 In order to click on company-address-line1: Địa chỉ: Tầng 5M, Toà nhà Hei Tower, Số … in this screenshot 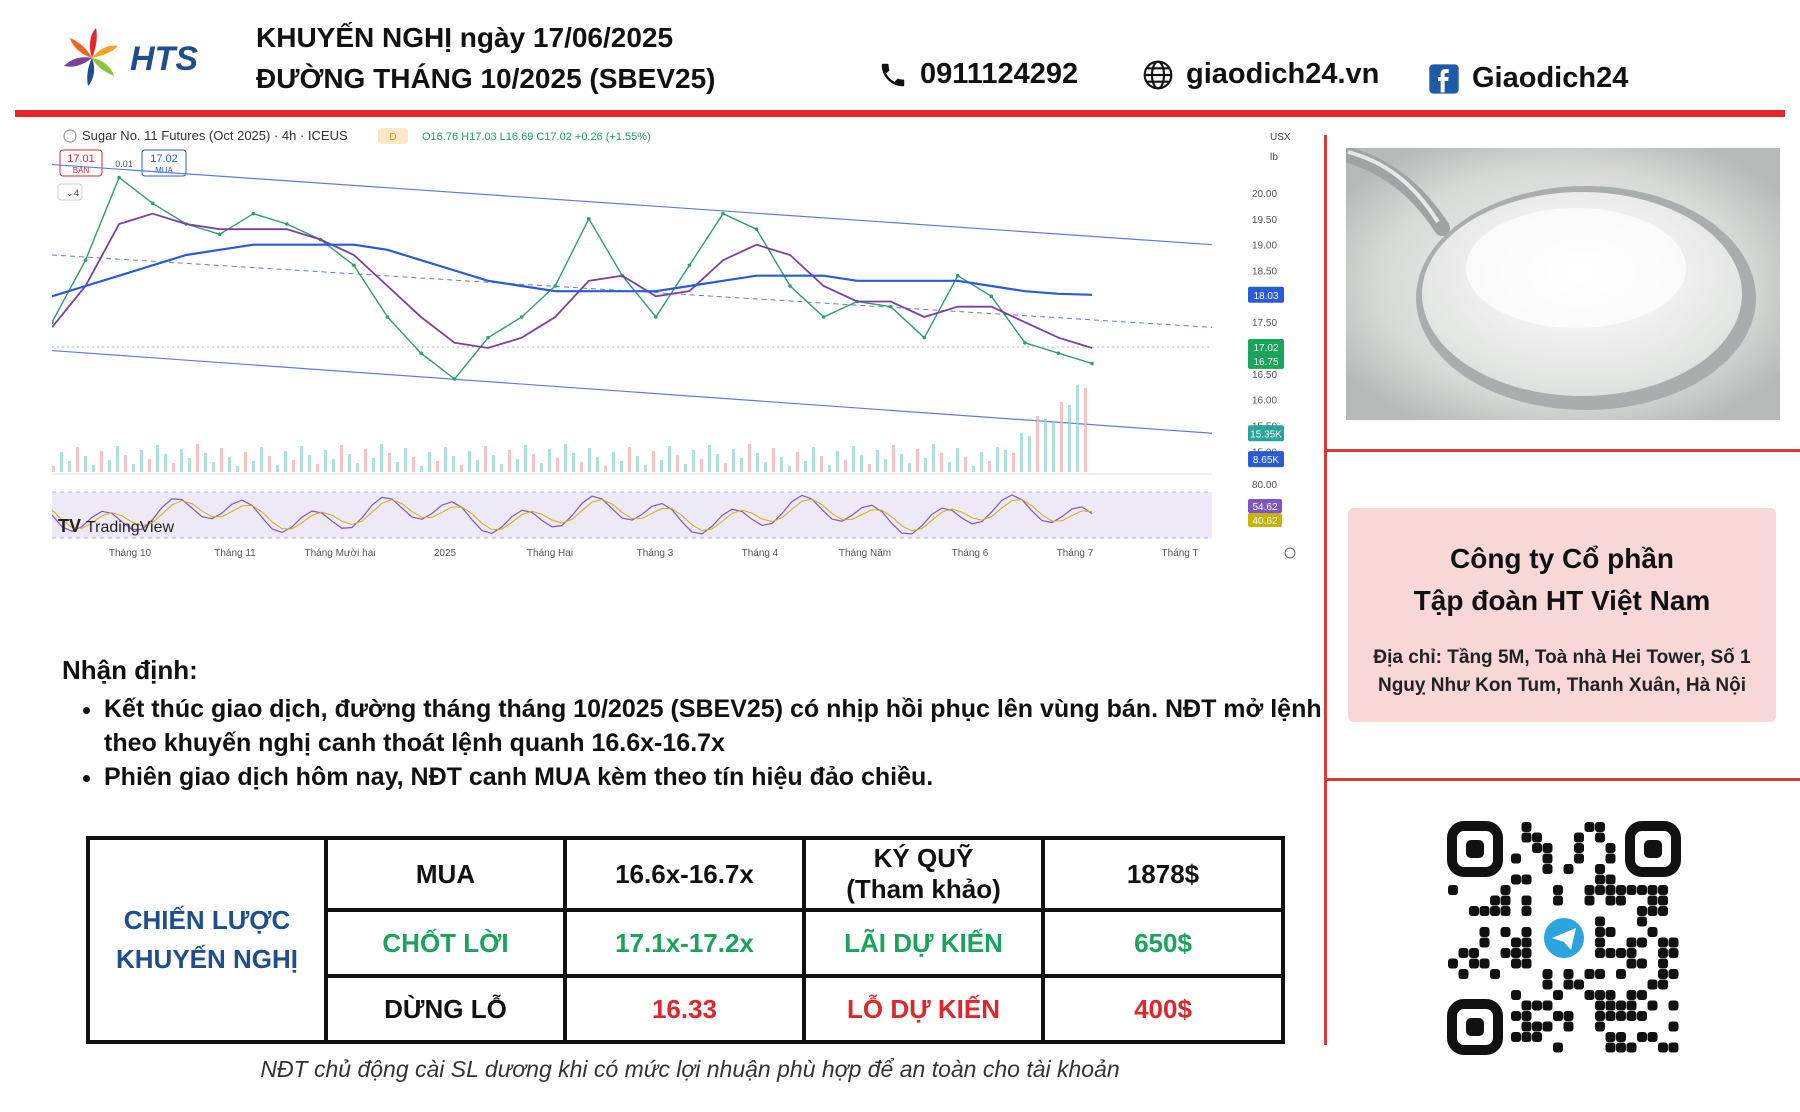, I will do `click(1562, 657)`.